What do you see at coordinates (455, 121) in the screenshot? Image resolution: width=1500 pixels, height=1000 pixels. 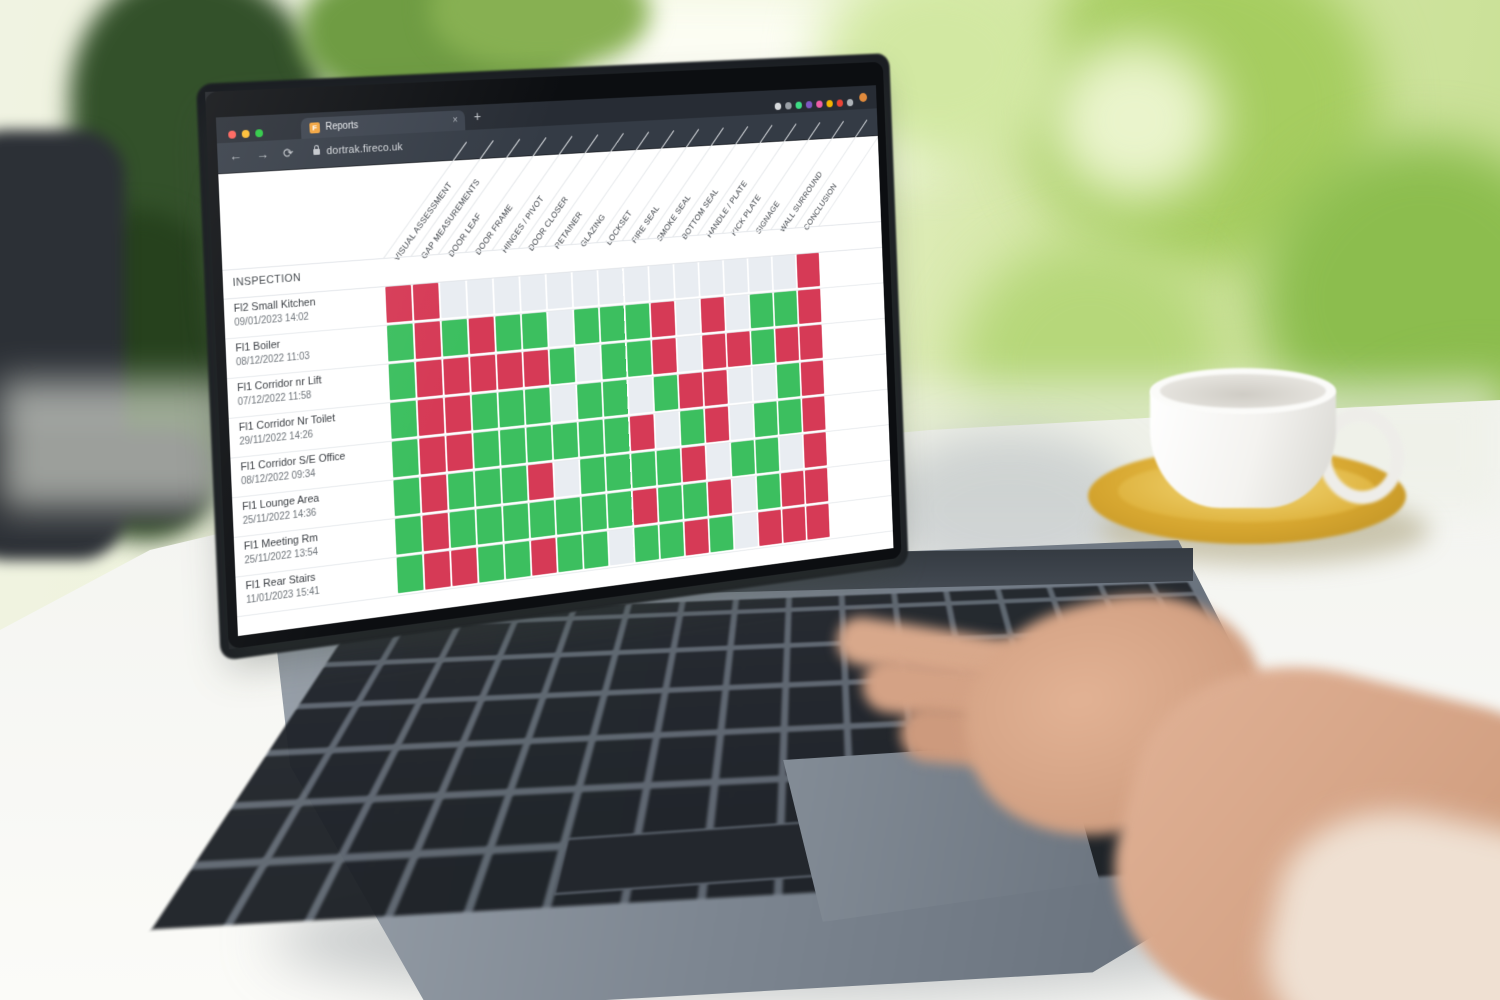 I see `tab-close-icon: ×` at bounding box center [455, 121].